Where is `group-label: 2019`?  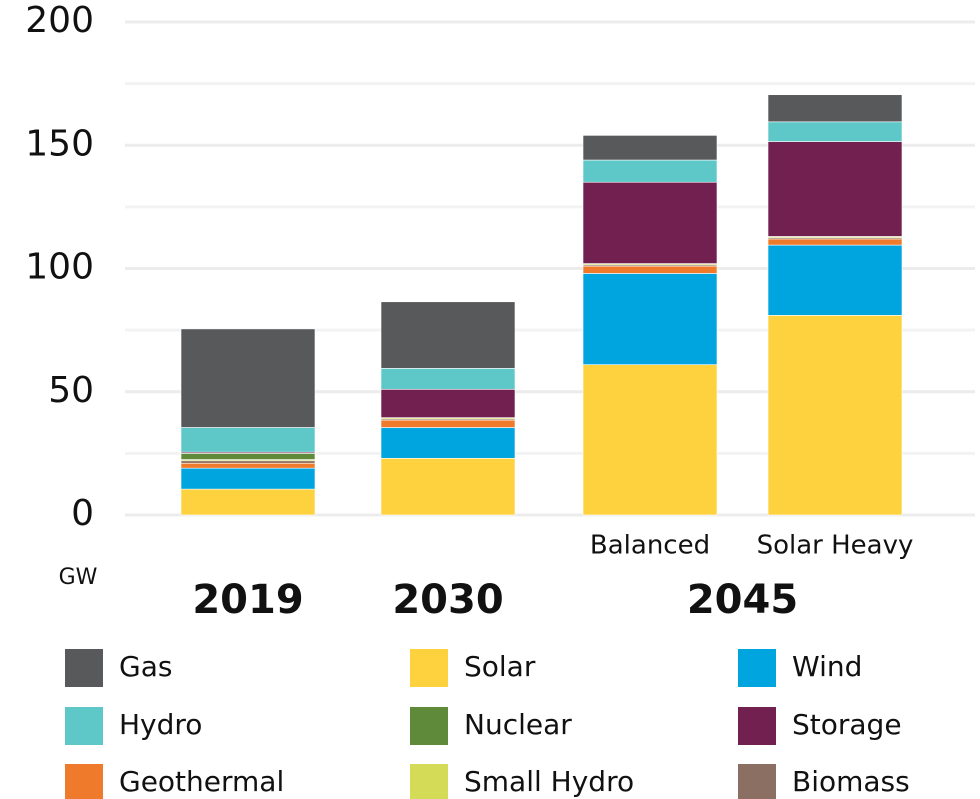 group-label: 2019 is located at coordinates (247, 600).